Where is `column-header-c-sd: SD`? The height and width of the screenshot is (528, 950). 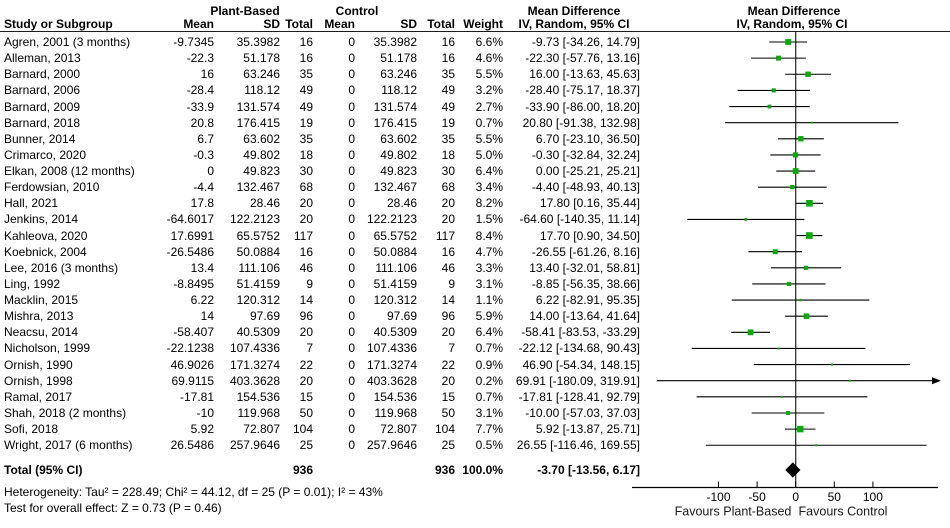 column-header-c-sd: SD is located at coordinates (408, 24).